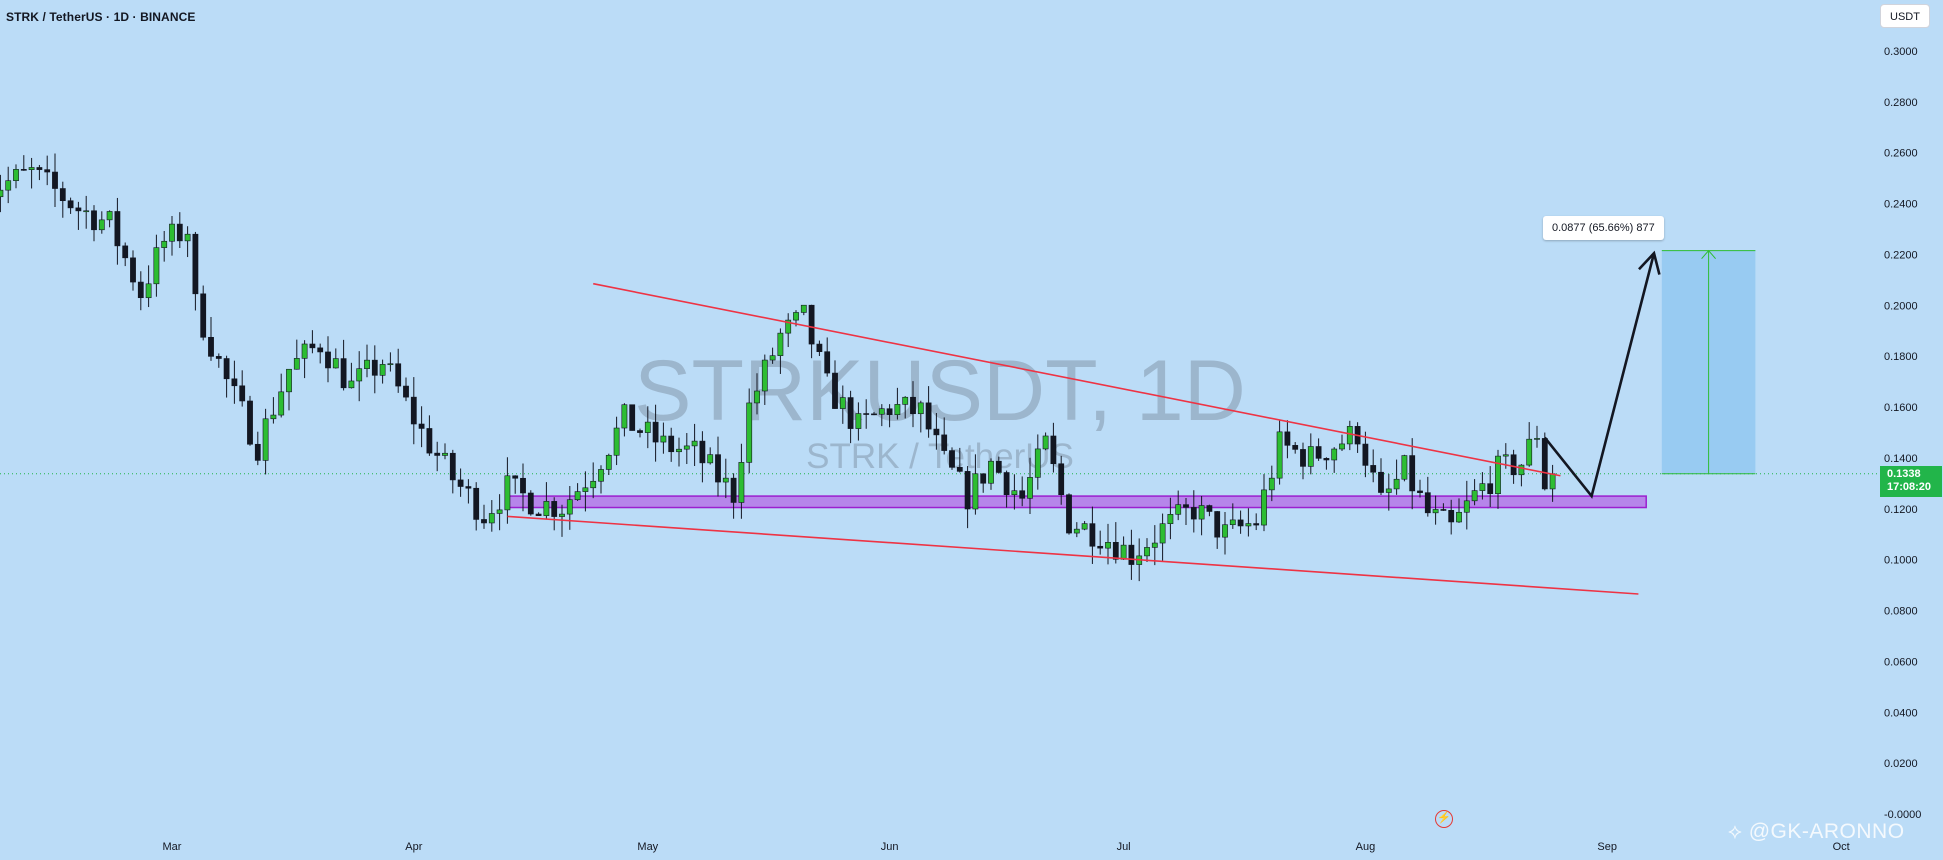 The height and width of the screenshot is (860, 1943). Describe the element at coordinates (1735, 831) in the screenshot. I see `diamond-logo-icon: ⟡` at that location.